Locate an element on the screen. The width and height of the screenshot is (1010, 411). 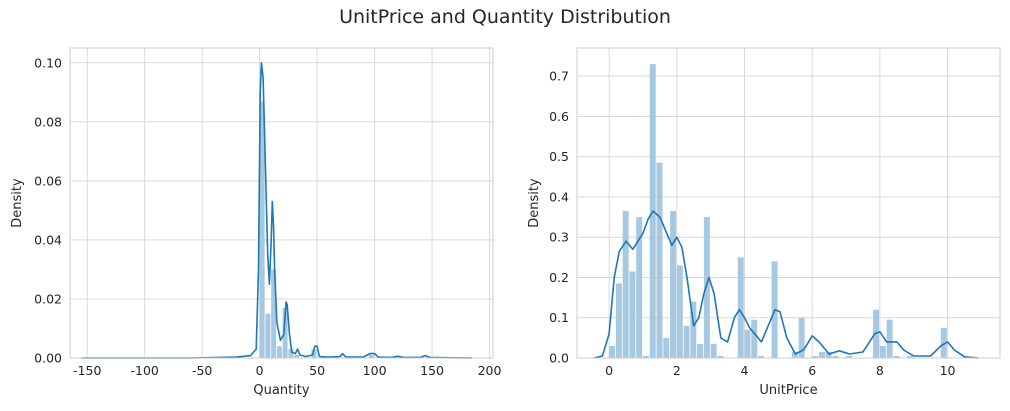
quantity-x-tick-label: -100 is located at coordinates (145, 370).